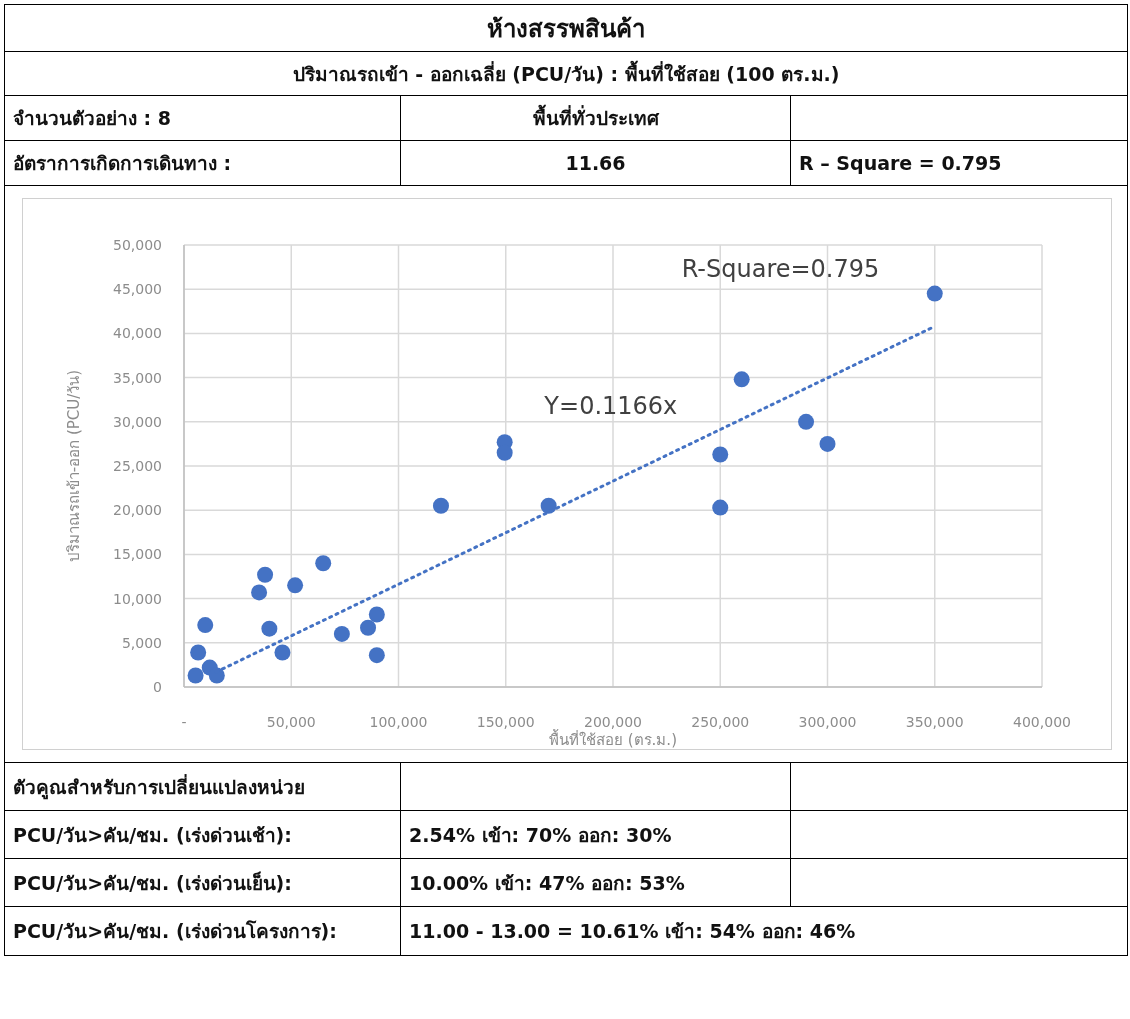  What do you see at coordinates (632, 931) in the screenshot?
I see `text: 11.00 - 13.00 = 10.61% เข้า: 54% ออก: 46%` at bounding box center [632, 931].